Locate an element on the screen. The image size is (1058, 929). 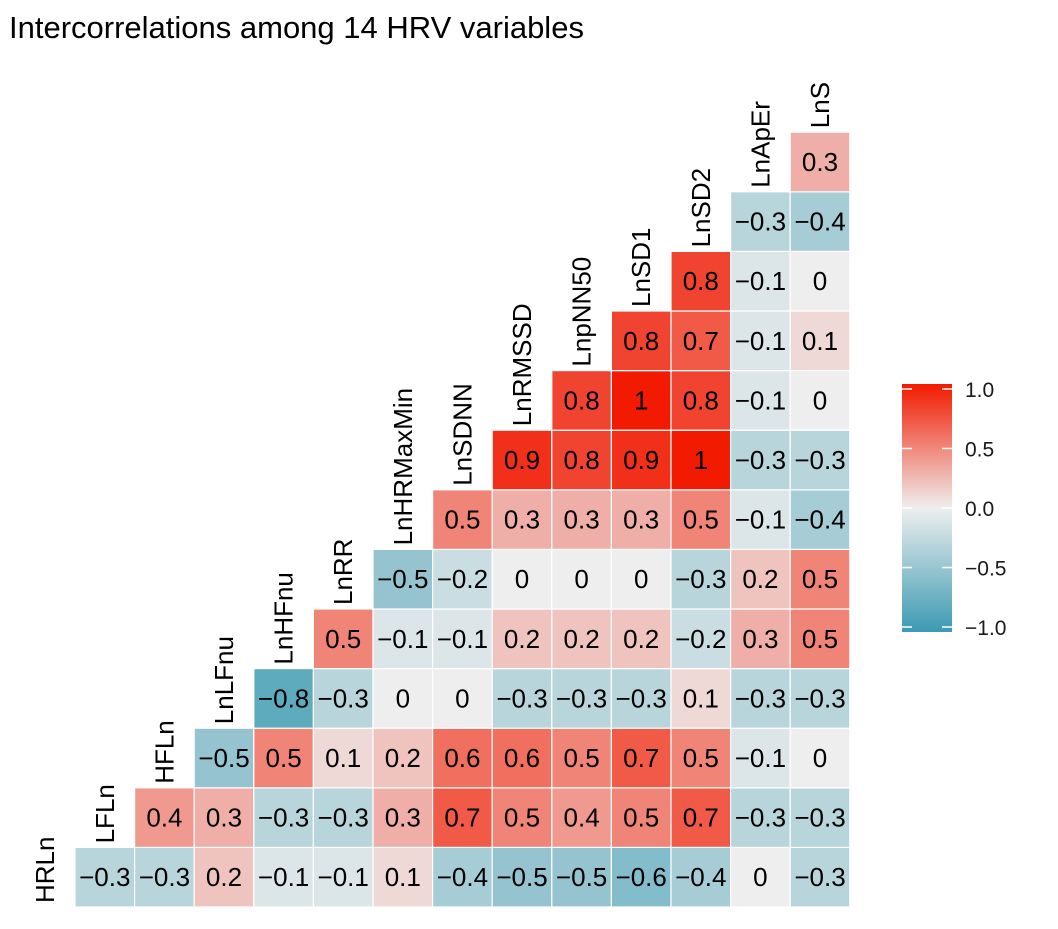
variable-label: LnRMSSD is located at coordinates (522, 364).